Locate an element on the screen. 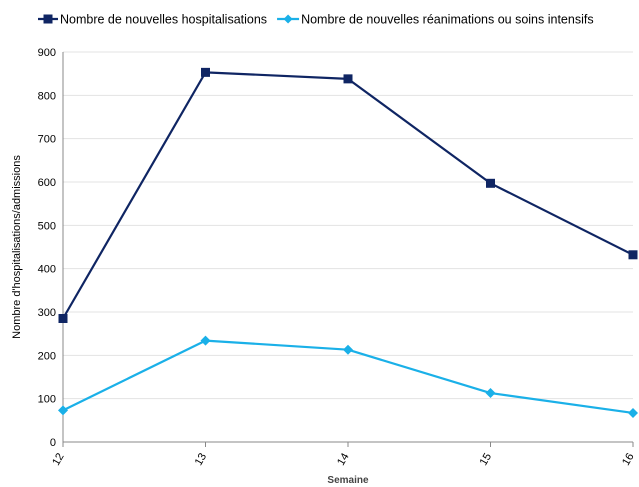 The width and height of the screenshot is (639, 487). x-tick-label: 13 is located at coordinates (201, 459).